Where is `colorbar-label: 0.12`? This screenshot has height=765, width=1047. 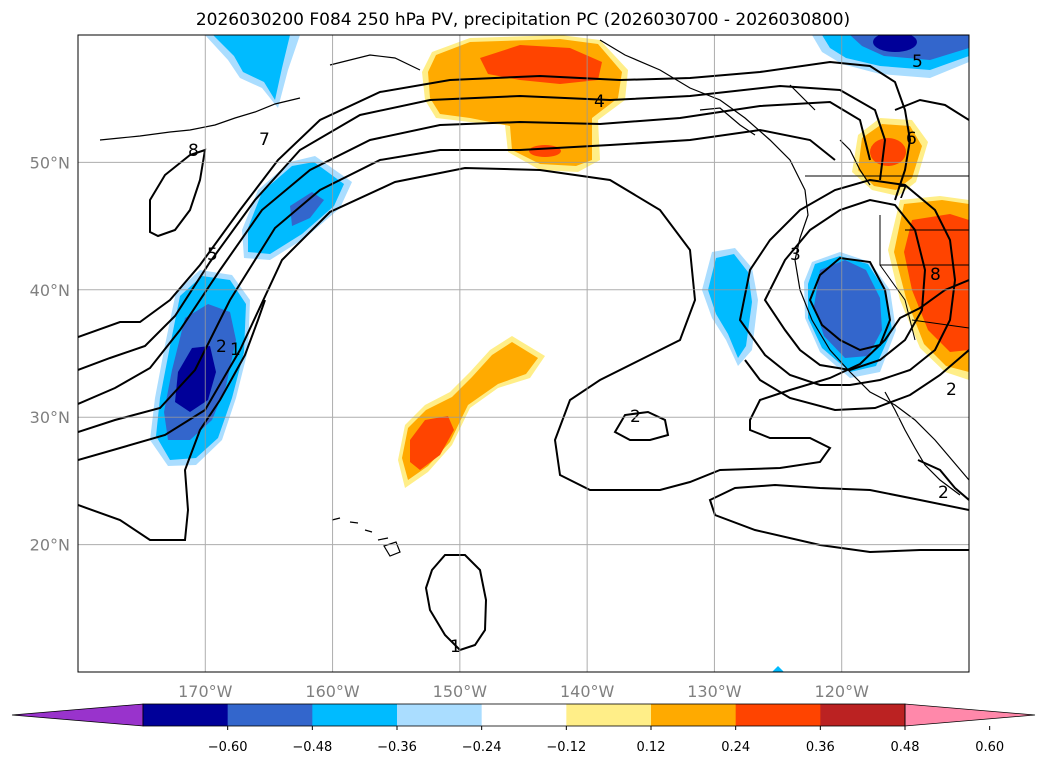
colorbar-label: 0.12 is located at coordinates (651, 747).